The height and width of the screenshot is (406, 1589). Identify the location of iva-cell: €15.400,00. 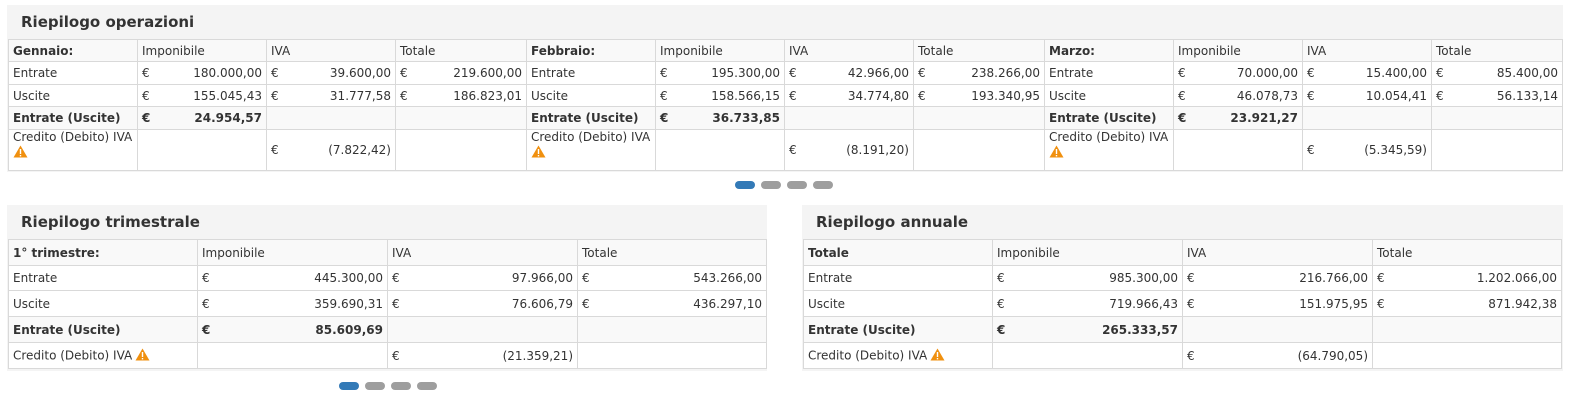
(1367, 73).